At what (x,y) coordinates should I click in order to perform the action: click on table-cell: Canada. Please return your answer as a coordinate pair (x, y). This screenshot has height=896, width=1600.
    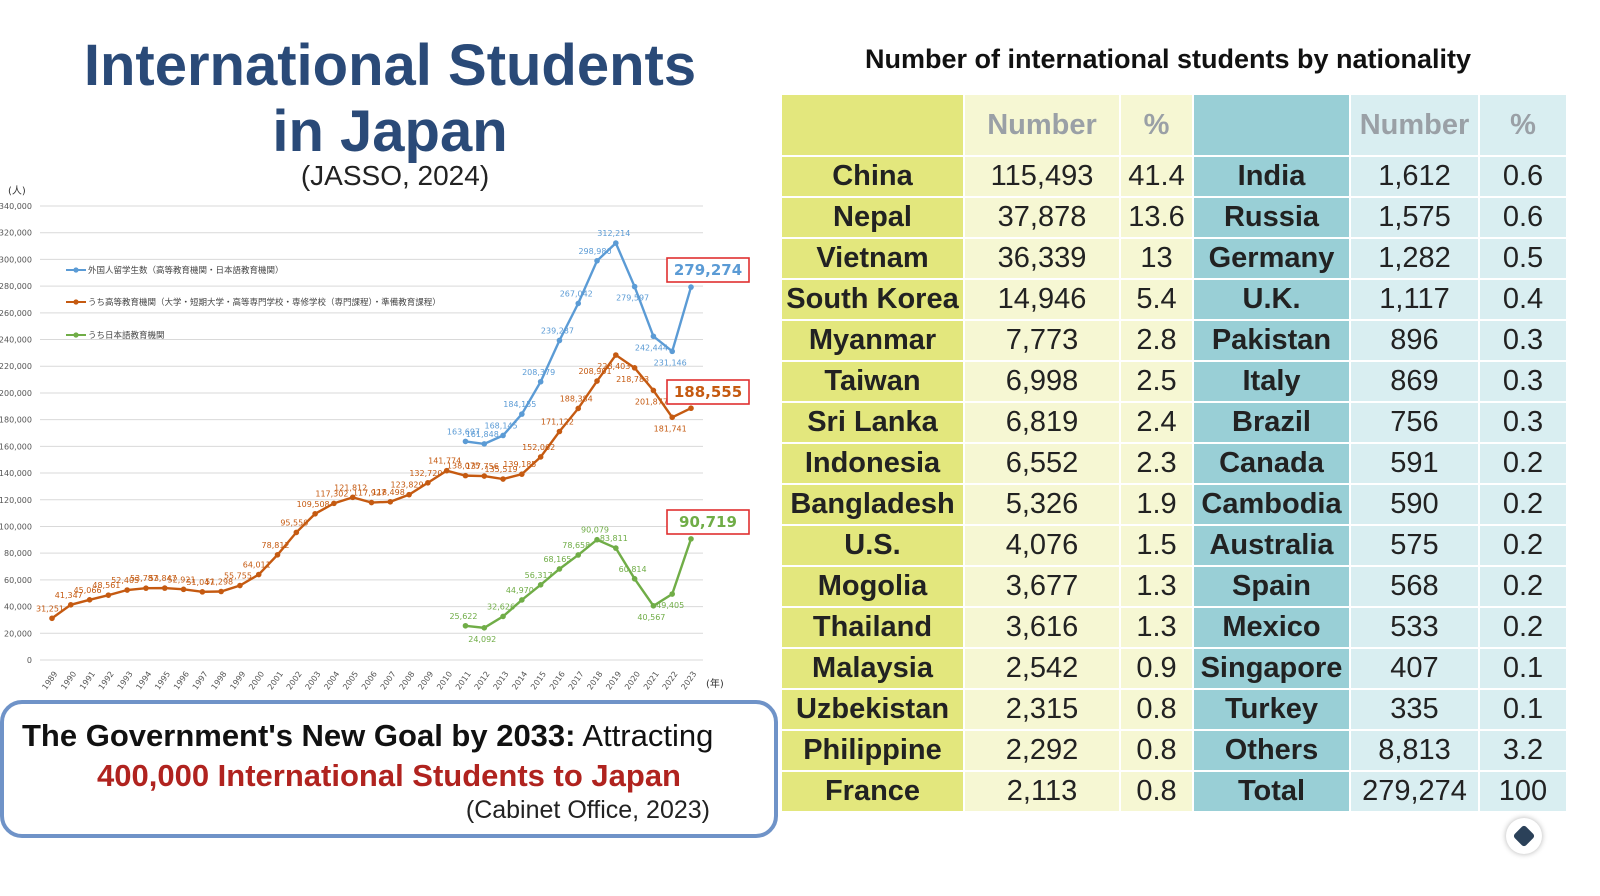
    Looking at the image, I should click on (1271, 463).